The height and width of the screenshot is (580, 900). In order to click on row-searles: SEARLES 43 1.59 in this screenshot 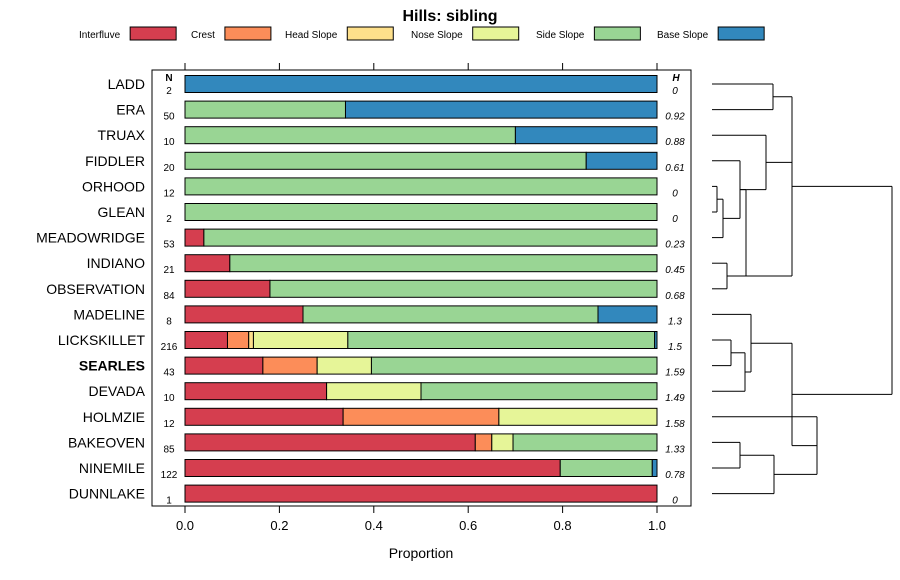, I will do `click(382, 367)`.